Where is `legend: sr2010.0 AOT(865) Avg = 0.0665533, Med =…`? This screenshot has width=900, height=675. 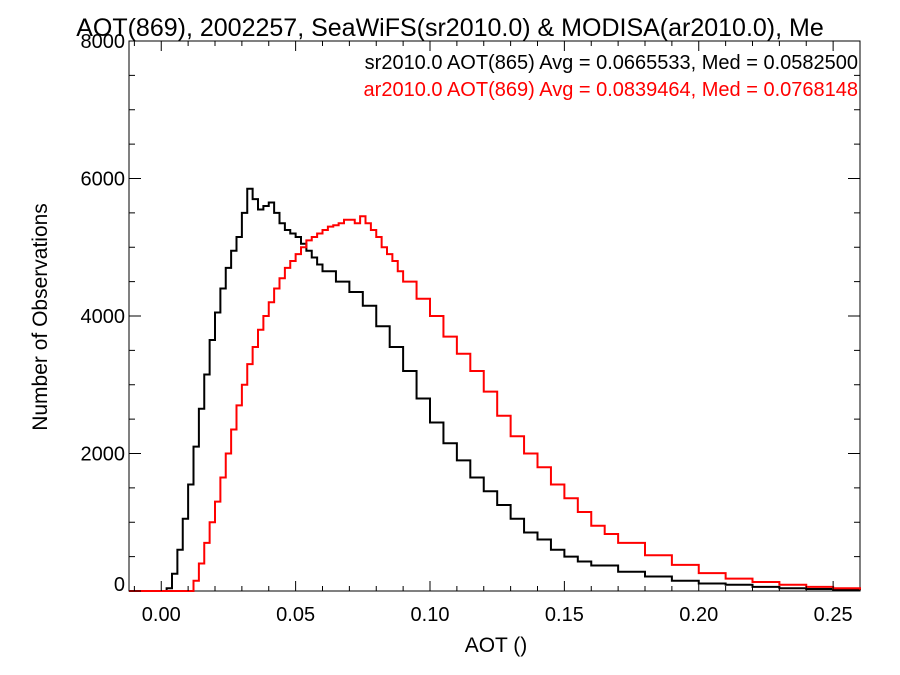
legend: sr2010.0 AOT(865) Avg = 0.0665533, Med =… is located at coordinates (611, 76).